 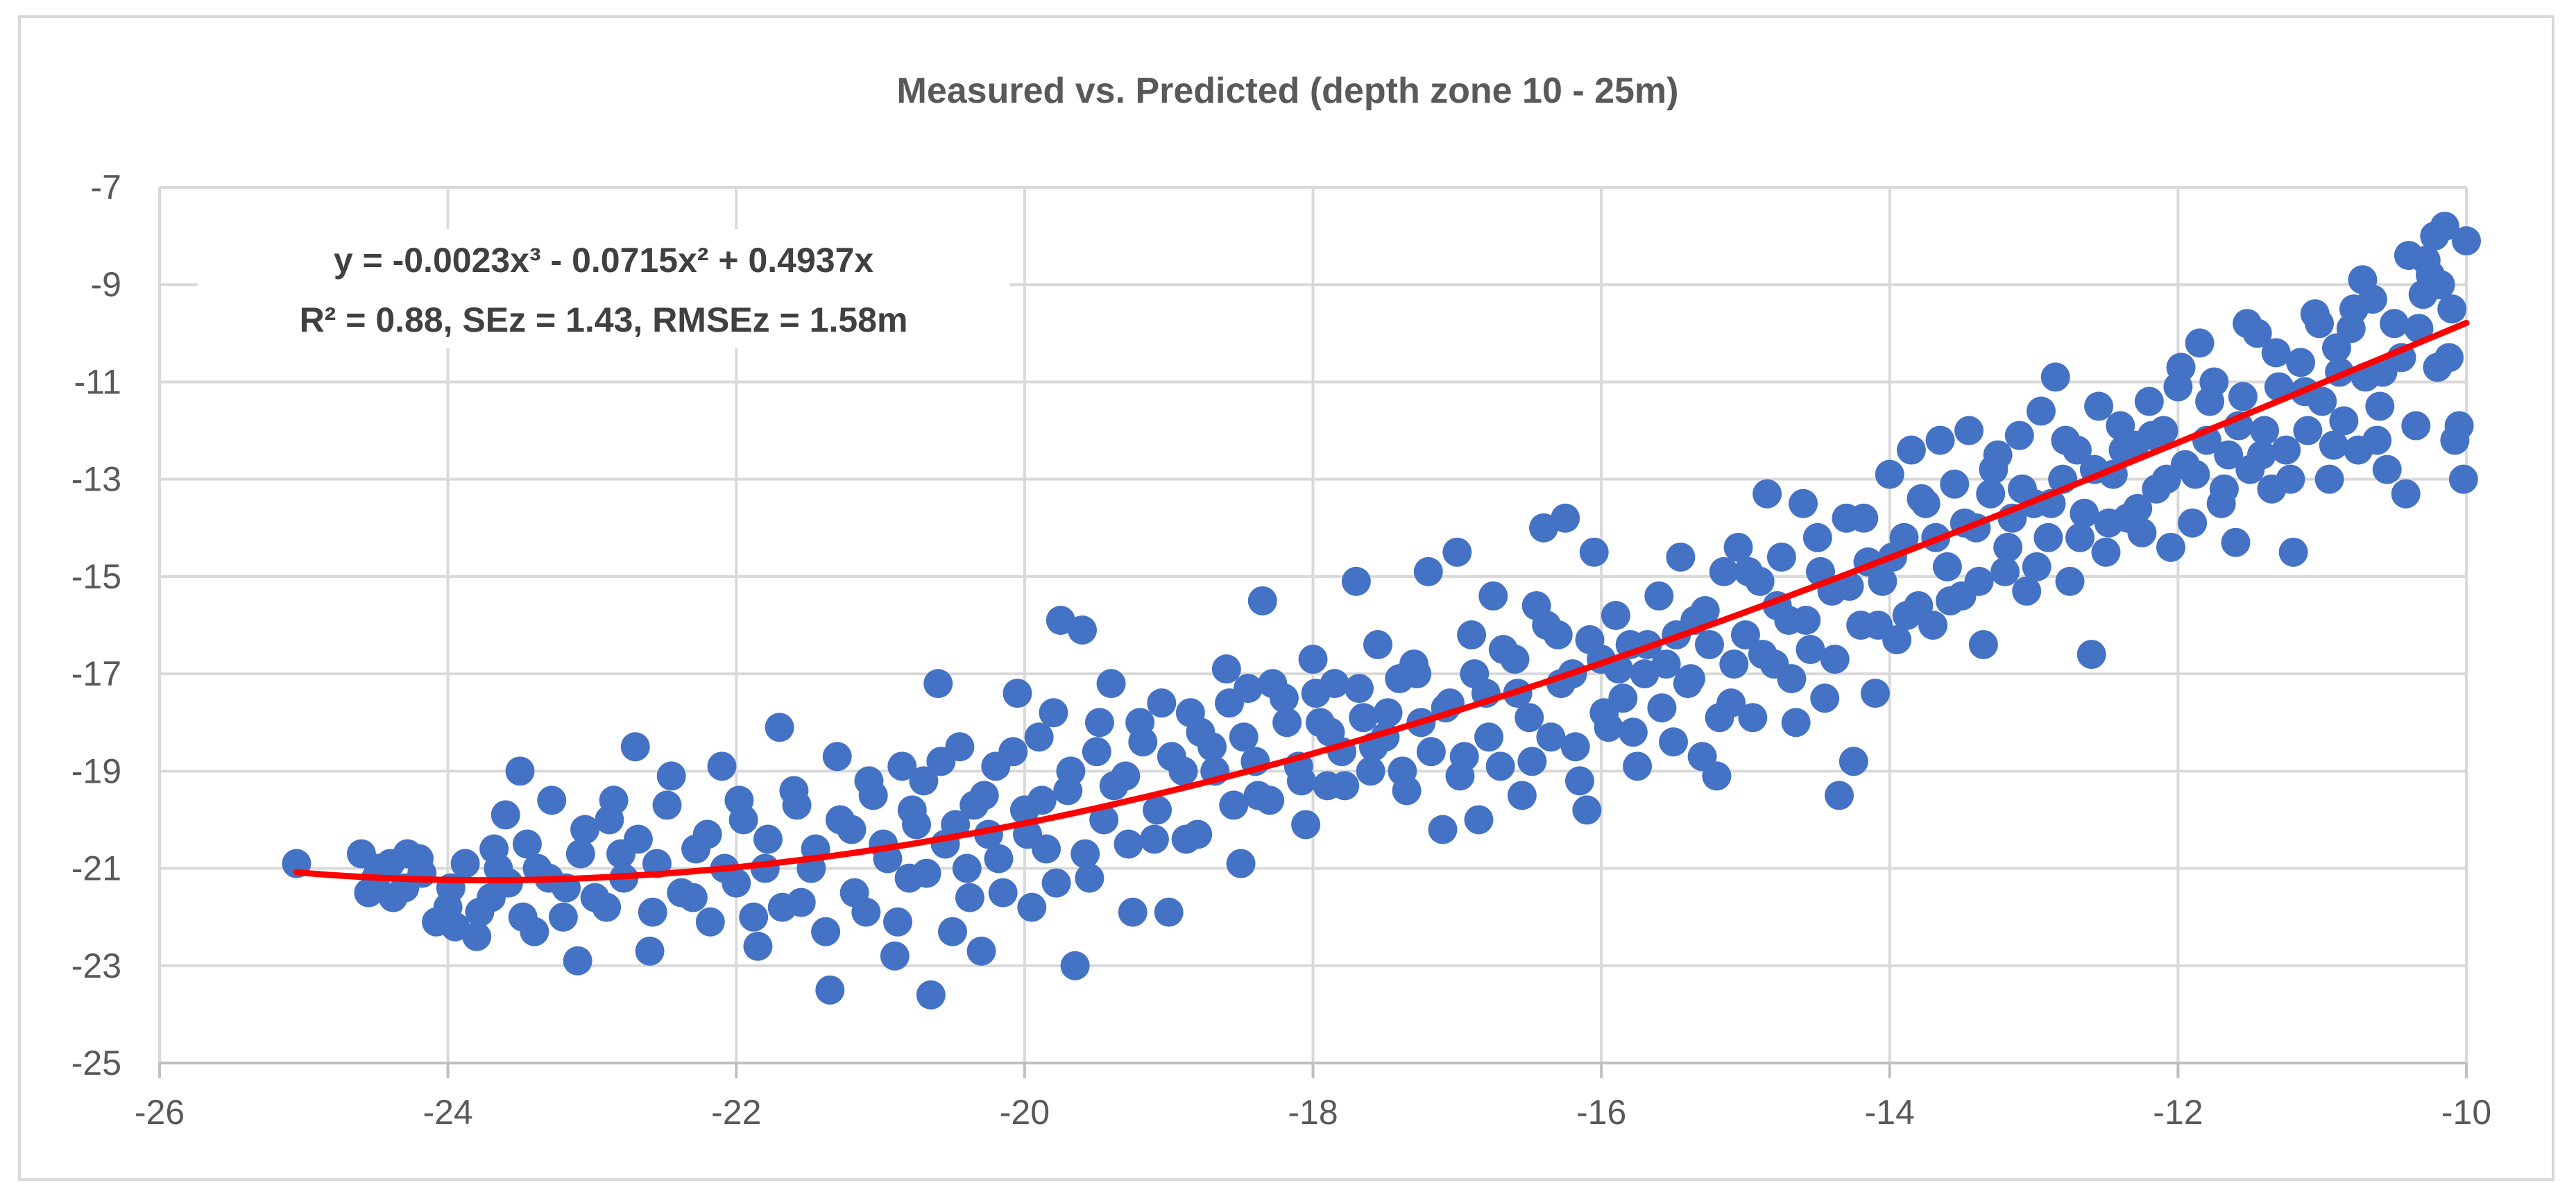 I want to click on x-tick-label: -22, so click(x=736, y=1112).